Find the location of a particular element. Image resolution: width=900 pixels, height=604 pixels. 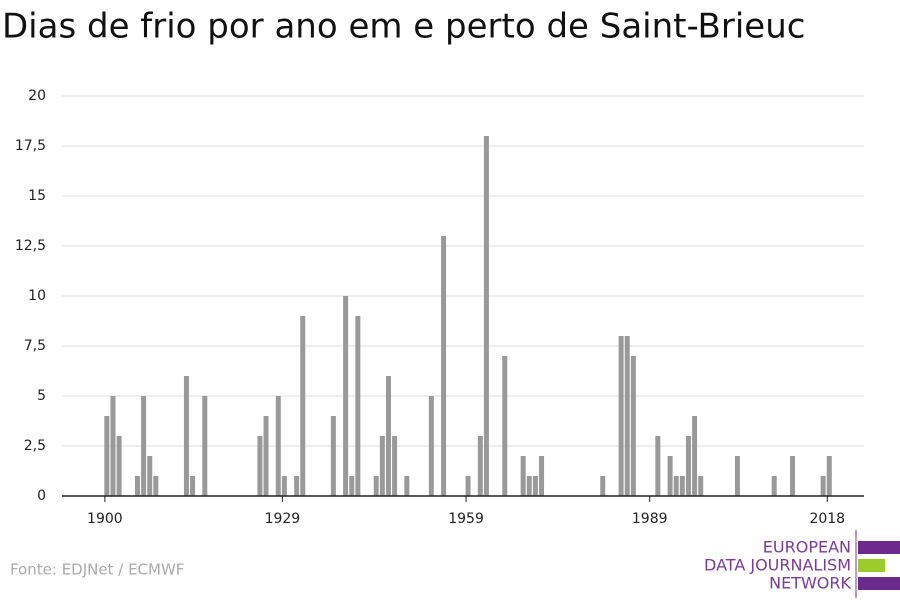

y-tick-label: 0 is located at coordinates (41, 496).